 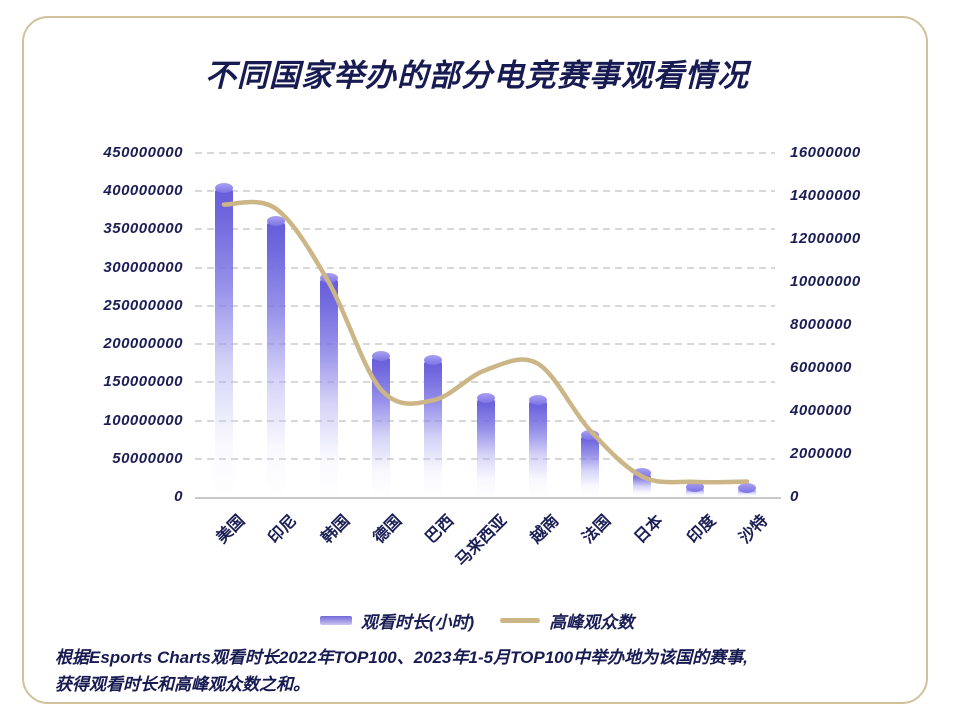 I want to click on legend: 观看时长(小时) 高峰观众数, so click(x=477, y=620).